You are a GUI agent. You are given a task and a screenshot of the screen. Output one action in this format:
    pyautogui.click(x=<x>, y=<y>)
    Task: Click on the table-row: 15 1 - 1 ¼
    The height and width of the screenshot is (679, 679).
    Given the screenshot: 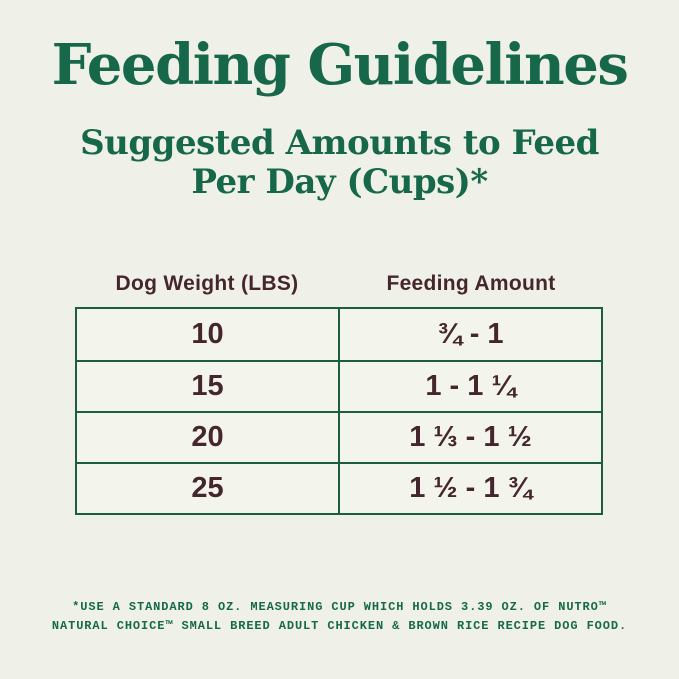 What is the action you would take?
    pyautogui.click(x=339, y=385)
    